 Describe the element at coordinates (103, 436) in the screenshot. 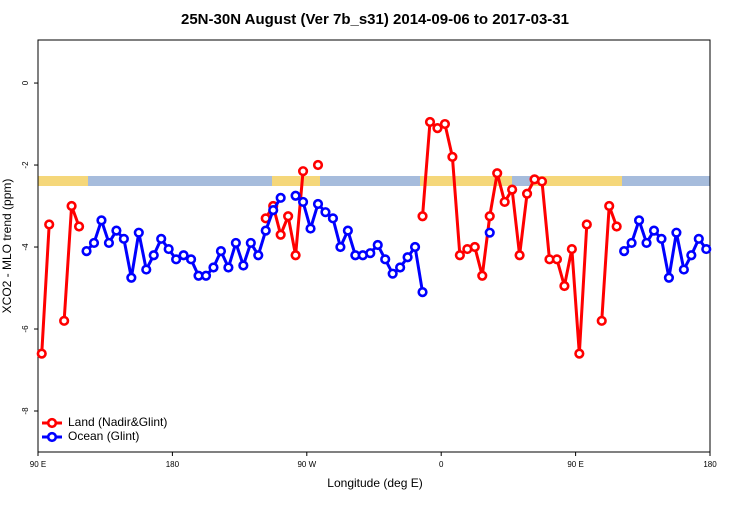

I see `legend-label: Ocean (Glint)` at that location.